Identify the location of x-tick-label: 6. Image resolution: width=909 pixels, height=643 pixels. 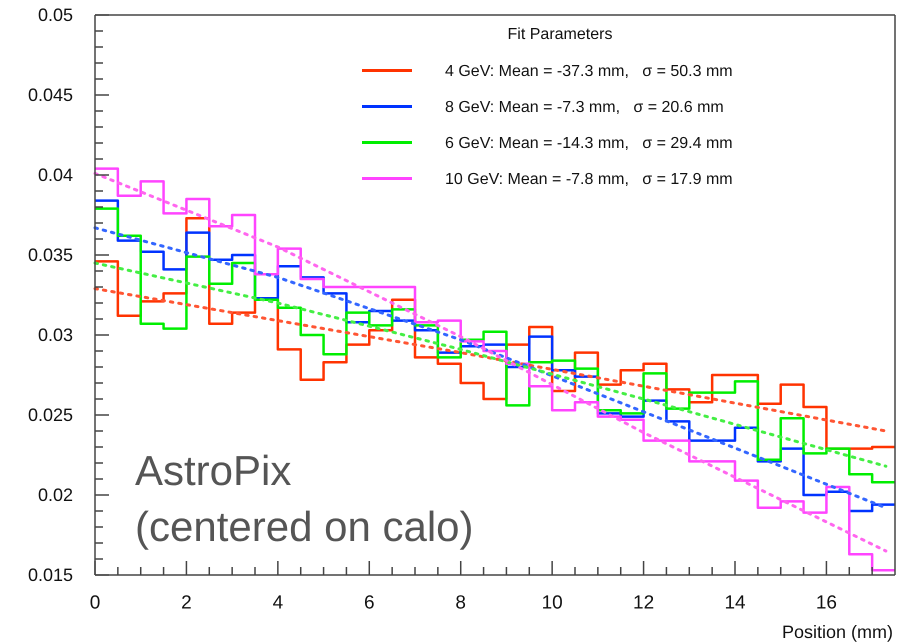
(369, 603).